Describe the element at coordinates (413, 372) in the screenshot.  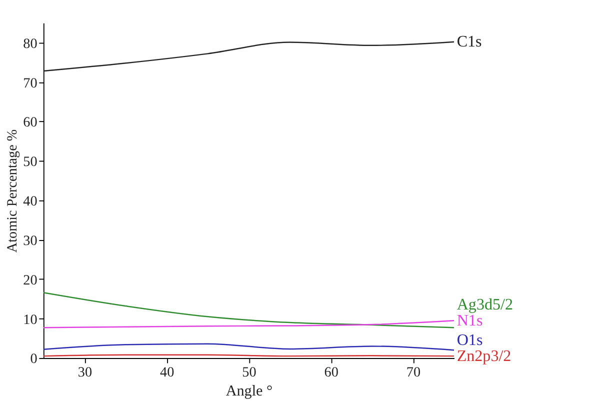
I see `x-tick-label: 70` at that location.